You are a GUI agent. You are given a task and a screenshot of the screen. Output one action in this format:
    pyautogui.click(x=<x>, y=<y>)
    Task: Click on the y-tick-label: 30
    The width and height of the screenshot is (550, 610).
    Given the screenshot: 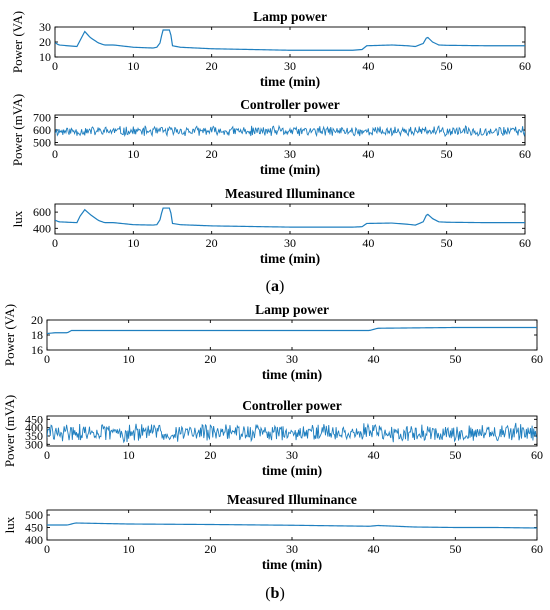 What is the action you would take?
    pyautogui.click(x=45, y=27)
    